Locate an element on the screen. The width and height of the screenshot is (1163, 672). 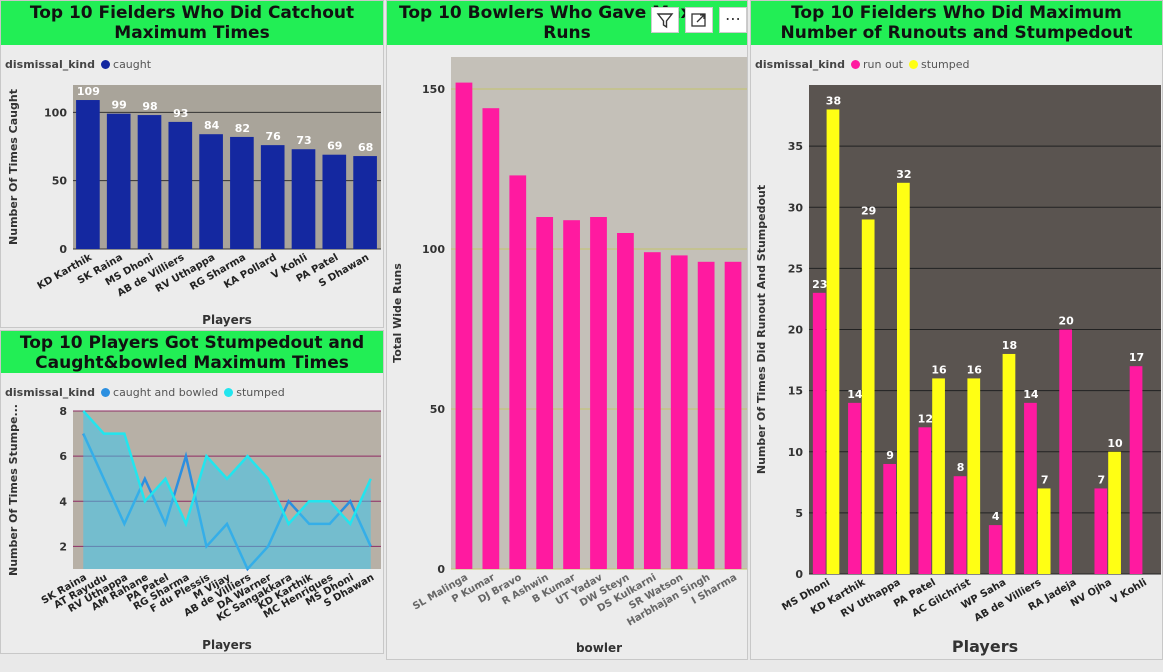
legend: dismissal_kind caught is located at coordinates (78, 64).